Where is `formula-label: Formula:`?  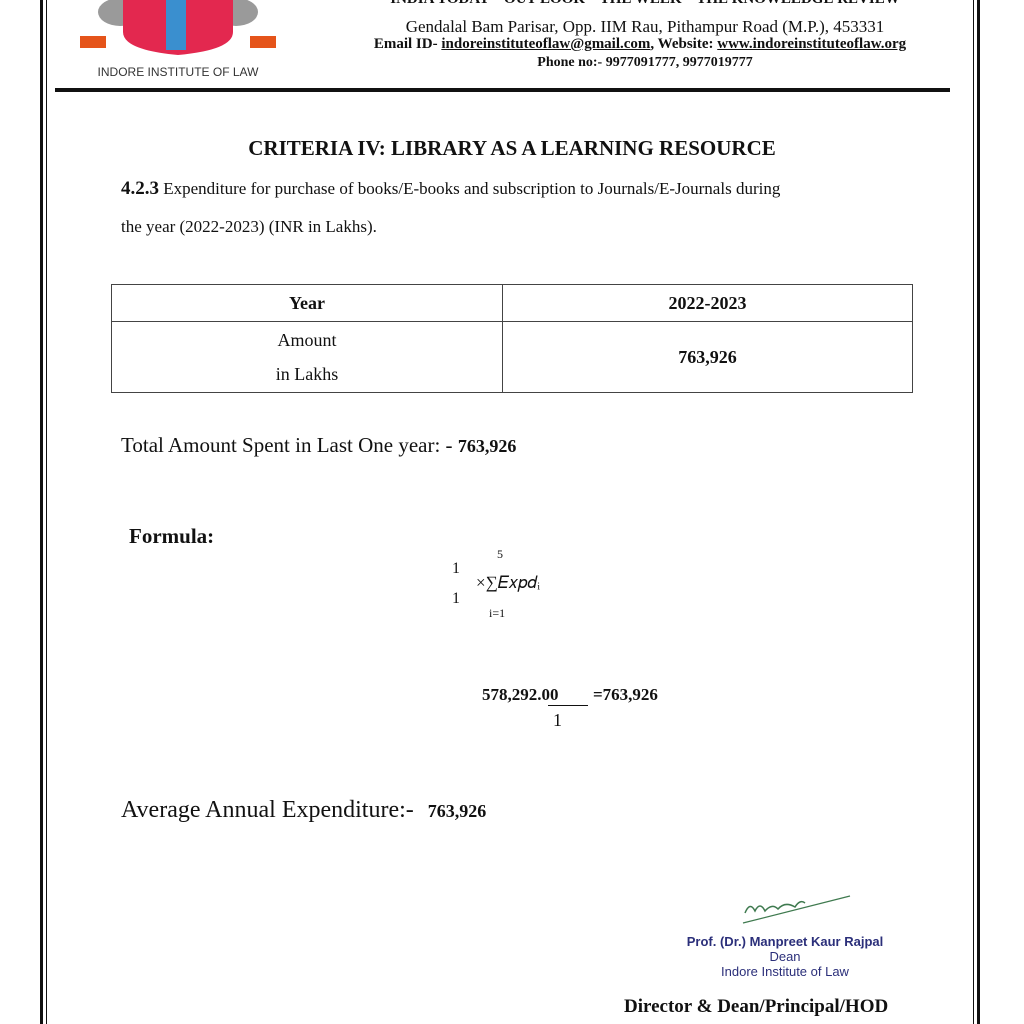 formula-label: Formula: is located at coordinates (172, 536).